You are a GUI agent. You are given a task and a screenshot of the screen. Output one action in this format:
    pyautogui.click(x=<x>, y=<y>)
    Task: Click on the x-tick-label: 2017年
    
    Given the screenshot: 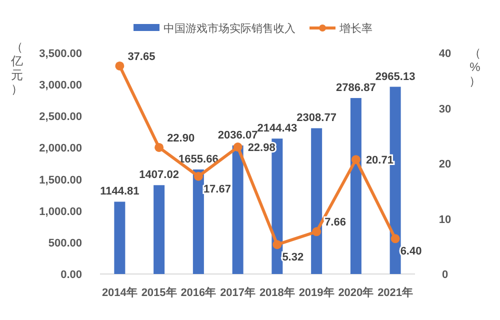 What is the action you would take?
    pyautogui.click(x=238, y=292)
    